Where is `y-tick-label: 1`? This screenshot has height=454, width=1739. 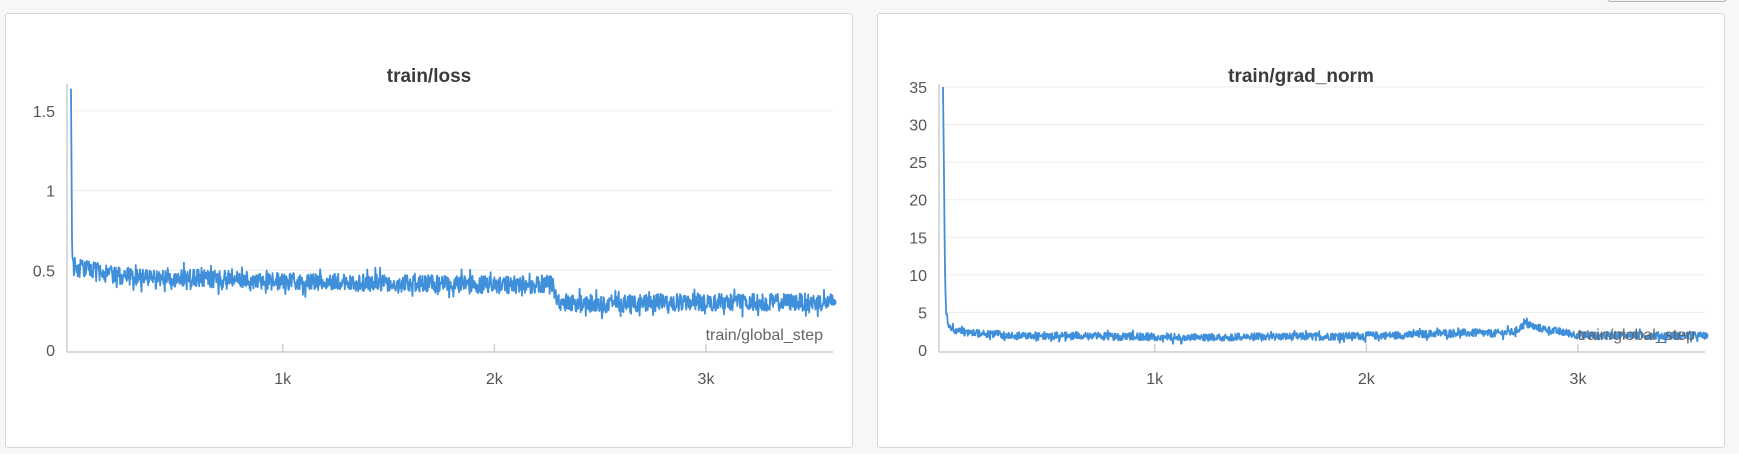
y-tick-label: 1 is located at coordinates (50, 192).